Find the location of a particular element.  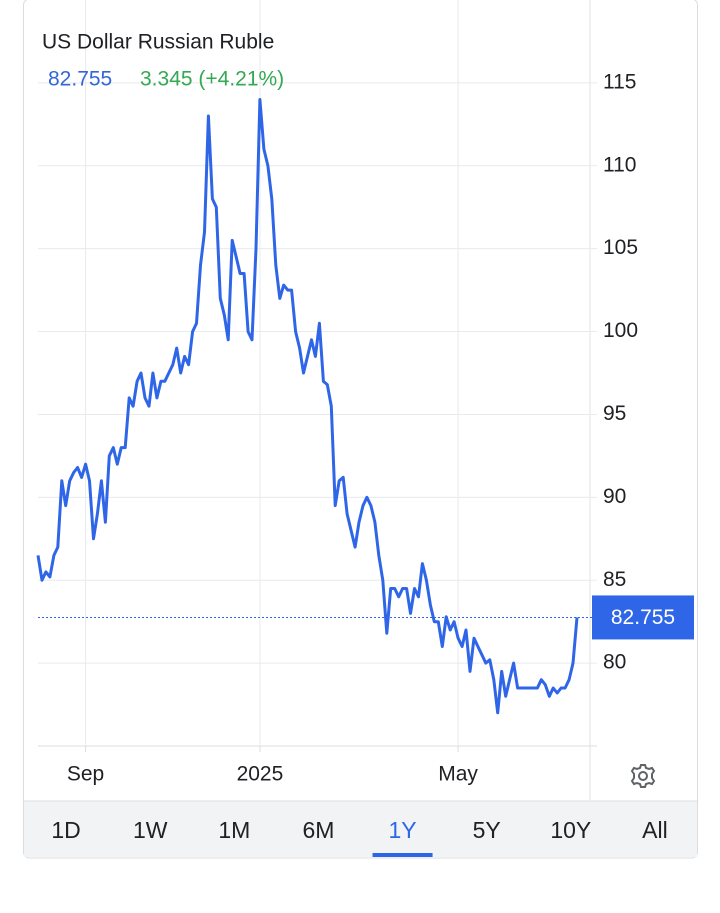

y-tick-label: 85 is located at coordinates (614, 579).